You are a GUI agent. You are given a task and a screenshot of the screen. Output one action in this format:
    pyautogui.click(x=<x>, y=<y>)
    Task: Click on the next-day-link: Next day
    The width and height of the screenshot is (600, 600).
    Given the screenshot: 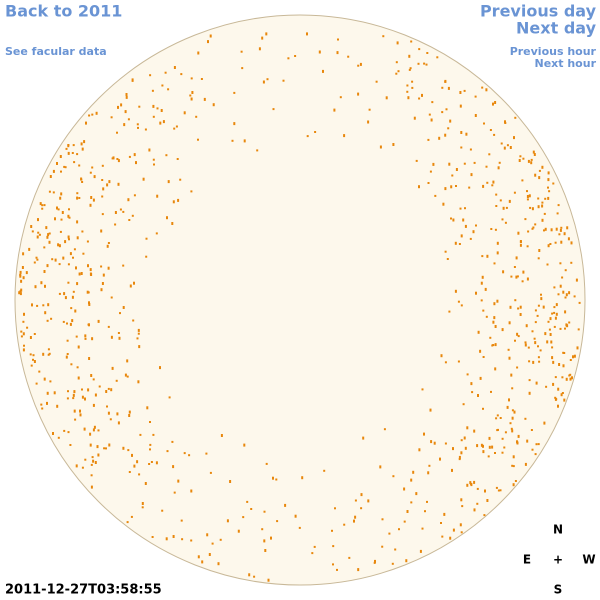 What is the action you would take?
    pyautogui.click(x=556, y=28)
    